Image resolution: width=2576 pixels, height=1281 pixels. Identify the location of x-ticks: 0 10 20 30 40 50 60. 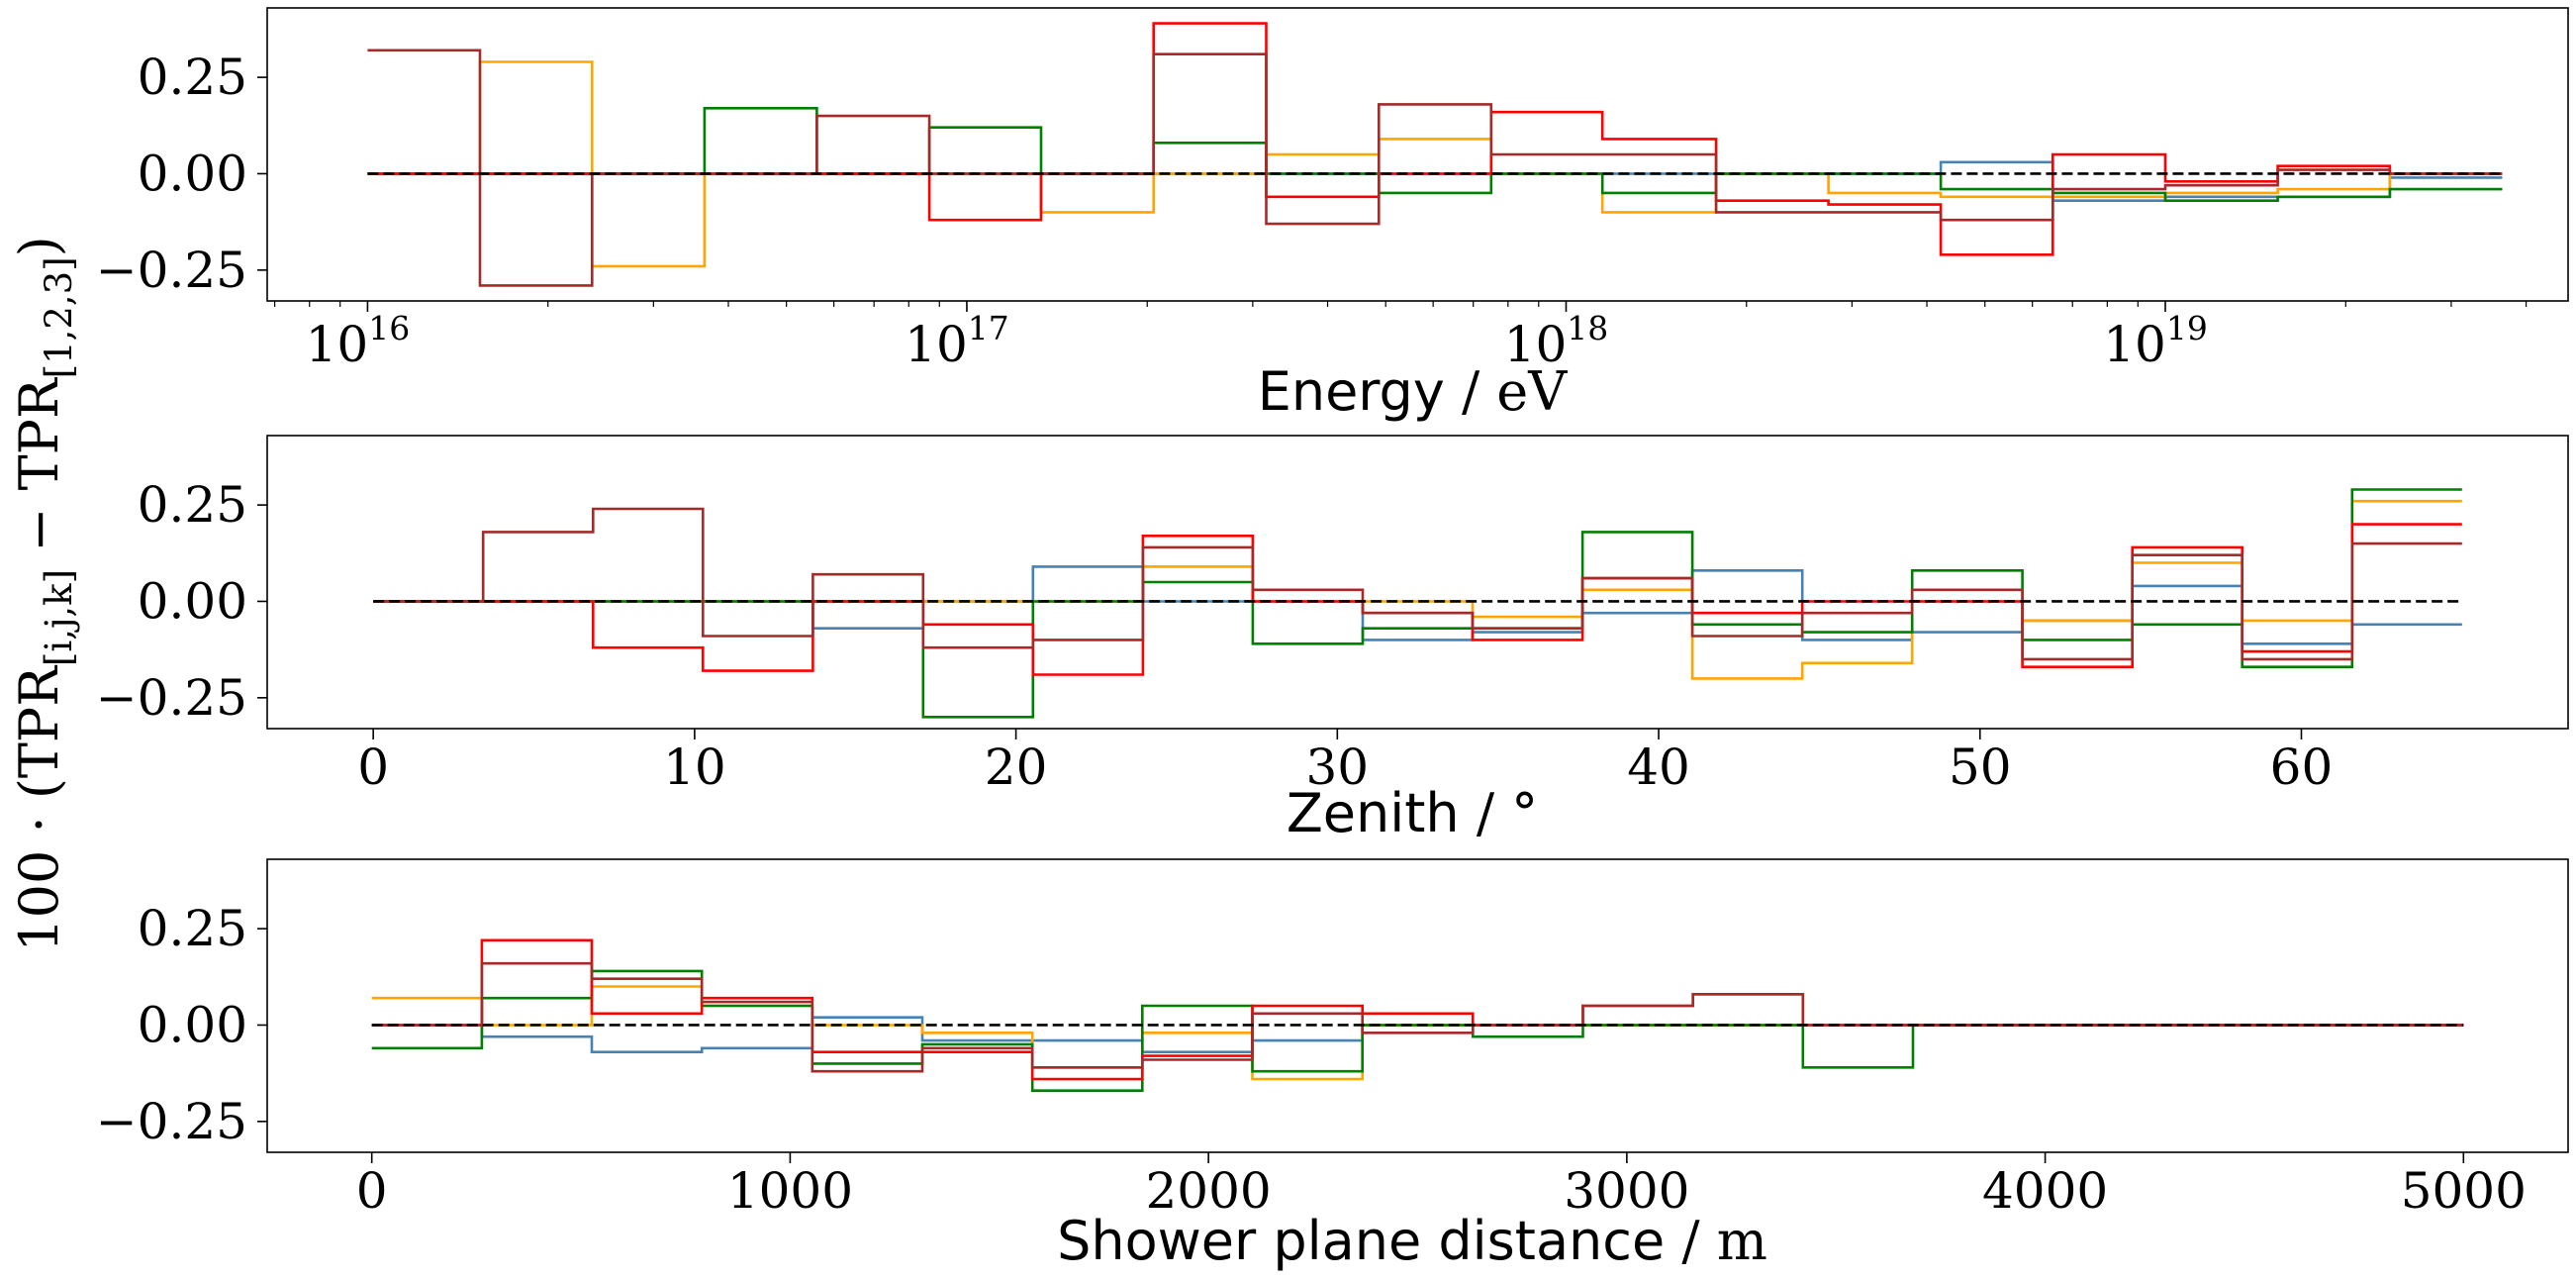
(1345, 763).